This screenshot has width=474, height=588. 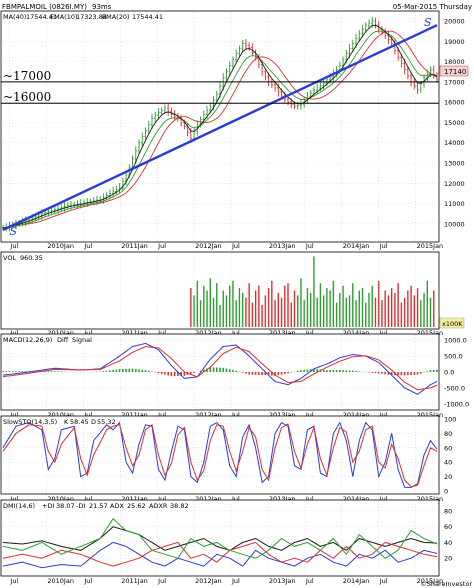 What do you see at coordinates (102, 7) in the screenshot?
I see `chart-latency: 93ms` at bounding box center [102, 7].